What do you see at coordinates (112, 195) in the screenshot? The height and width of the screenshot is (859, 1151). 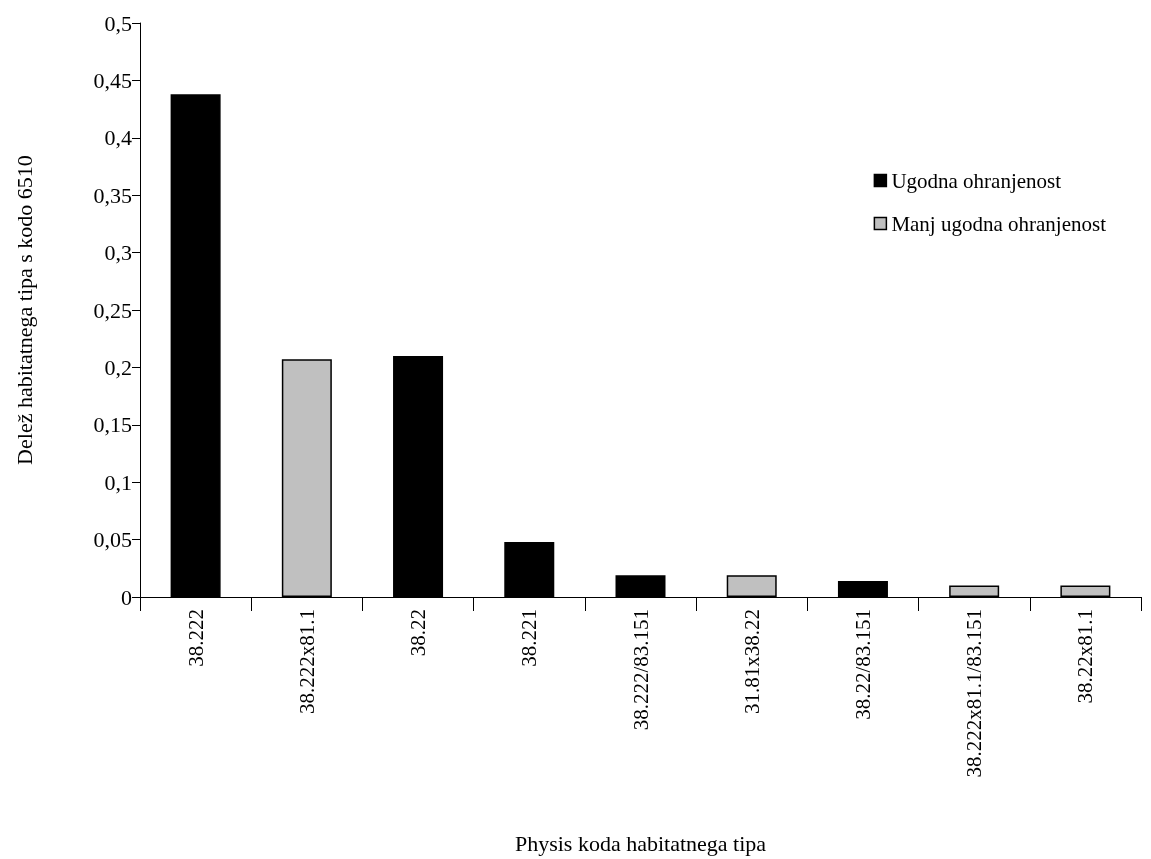 I see `y-tick-label: 0,35` at bounding box center [112, 195].